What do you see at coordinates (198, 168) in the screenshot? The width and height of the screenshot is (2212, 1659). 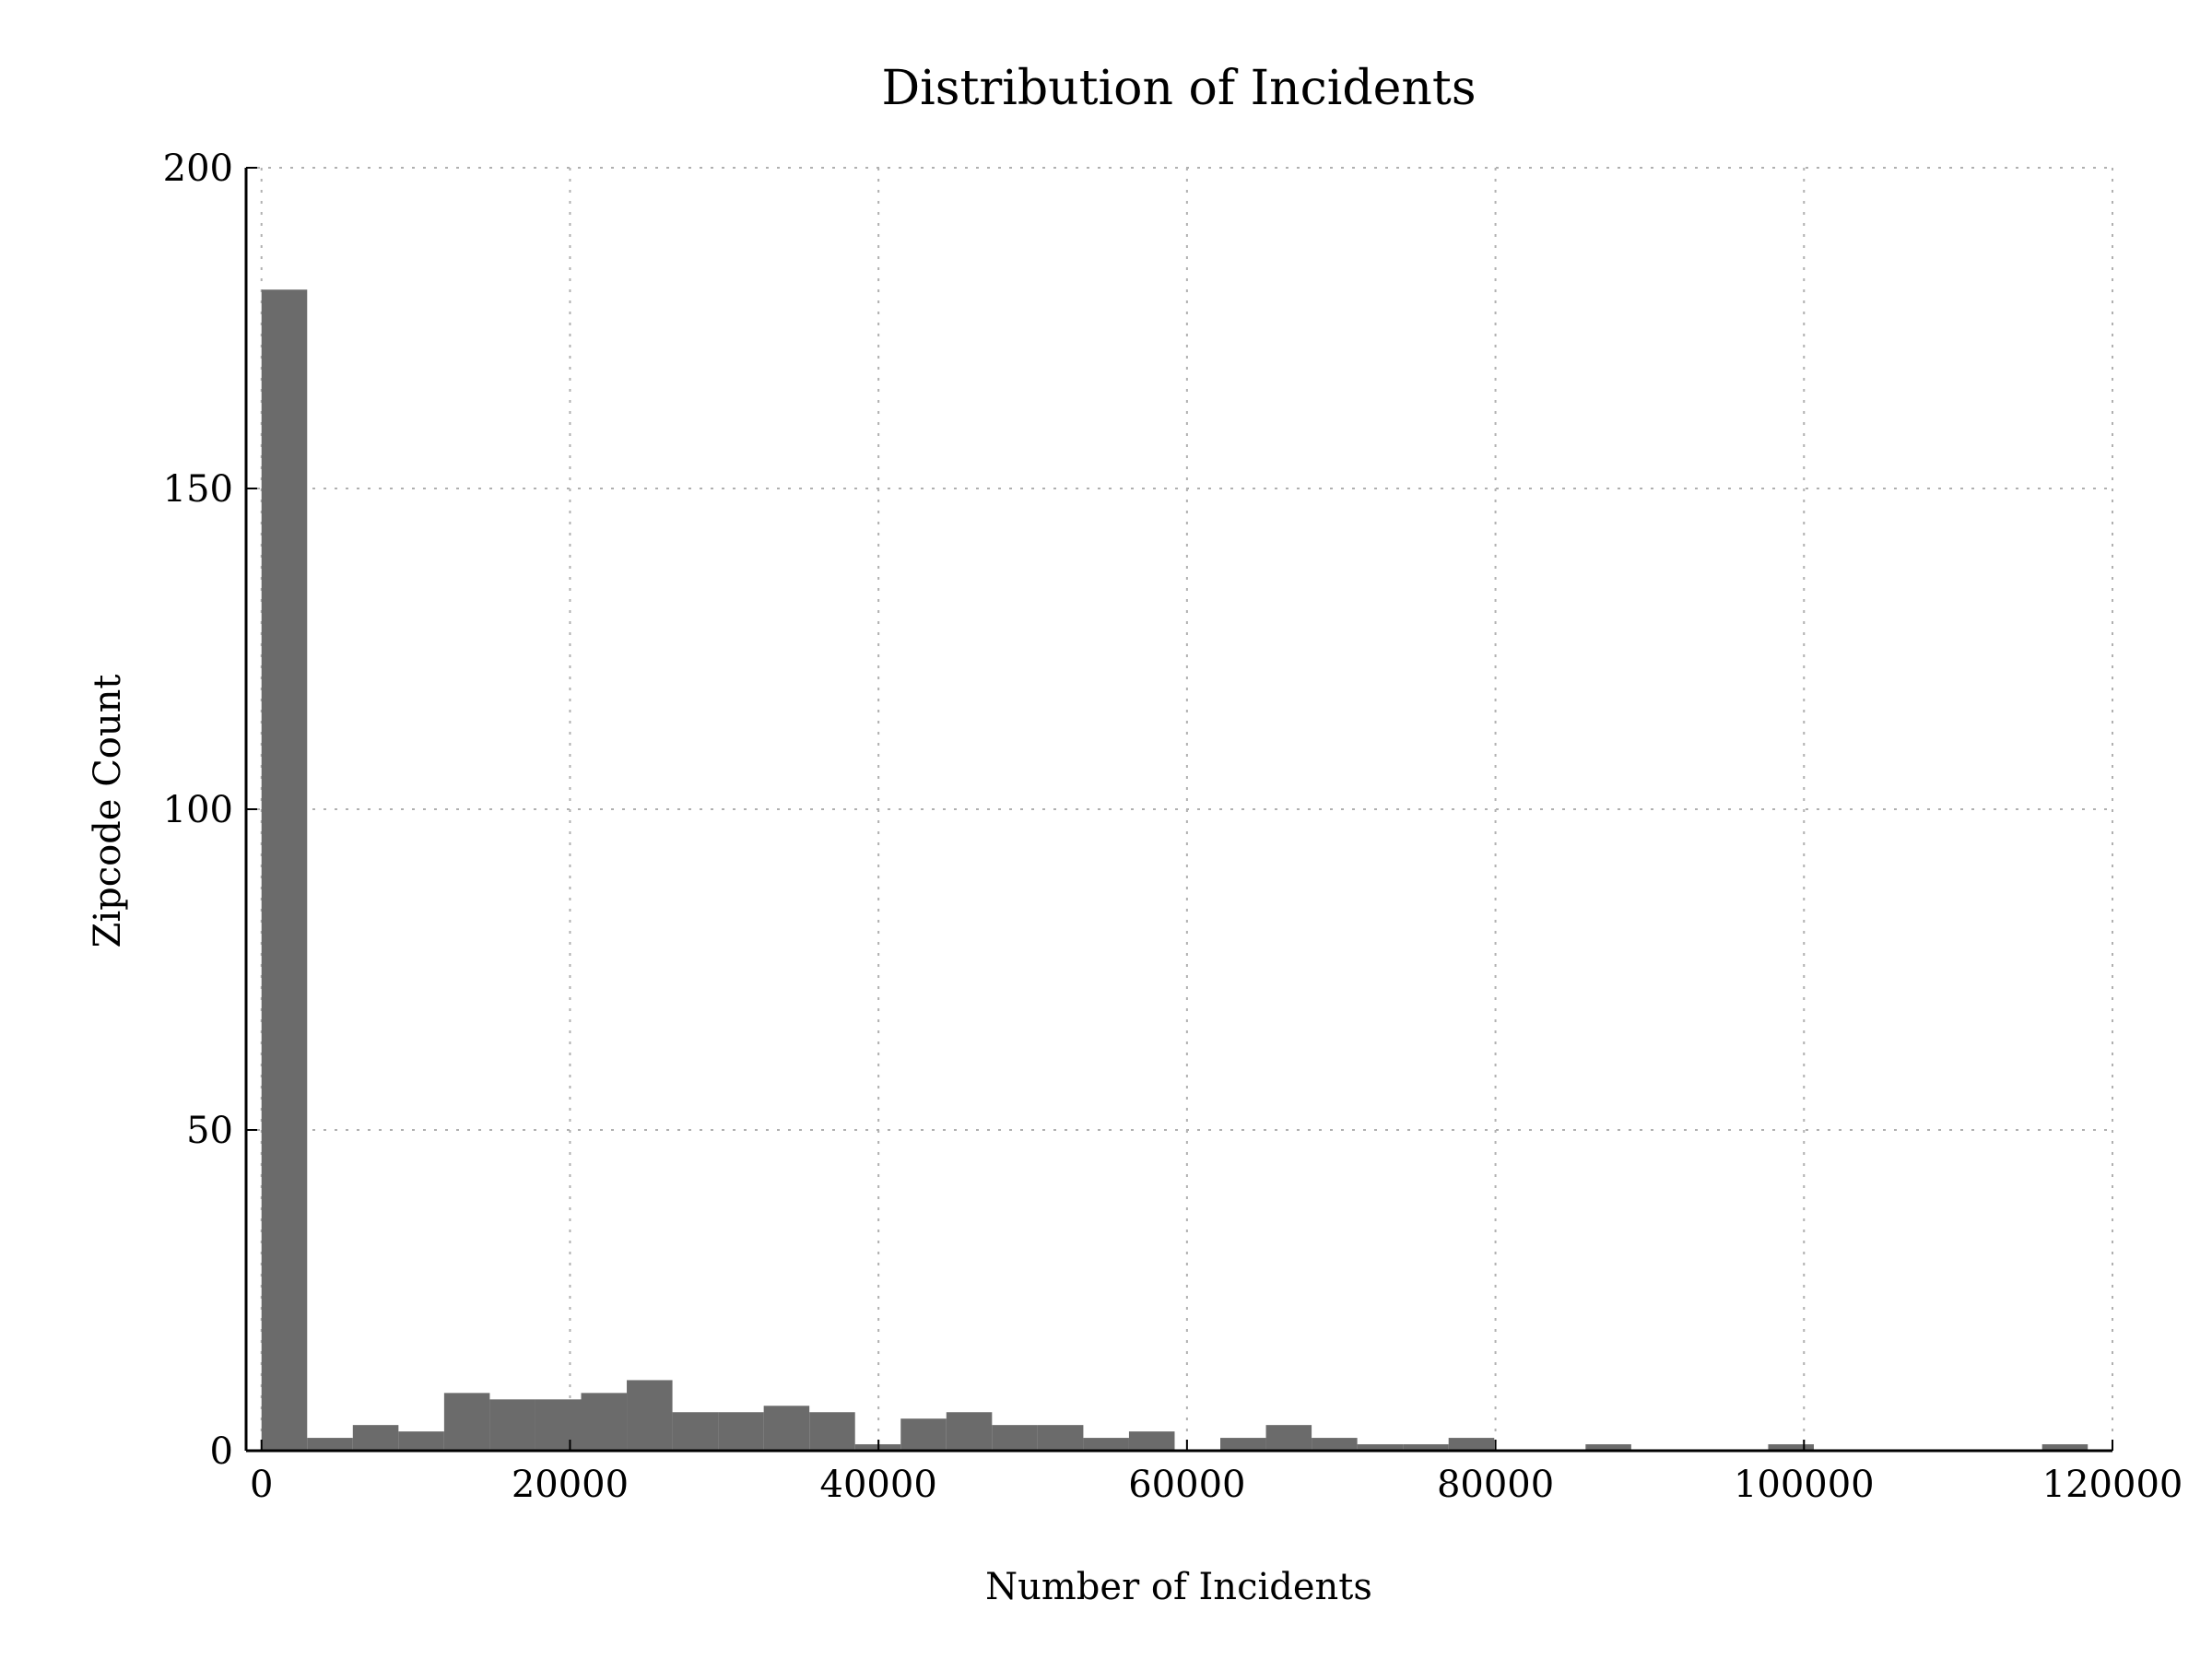 I see `y-tick-label-4: 200` at bounding box center [198, 168].